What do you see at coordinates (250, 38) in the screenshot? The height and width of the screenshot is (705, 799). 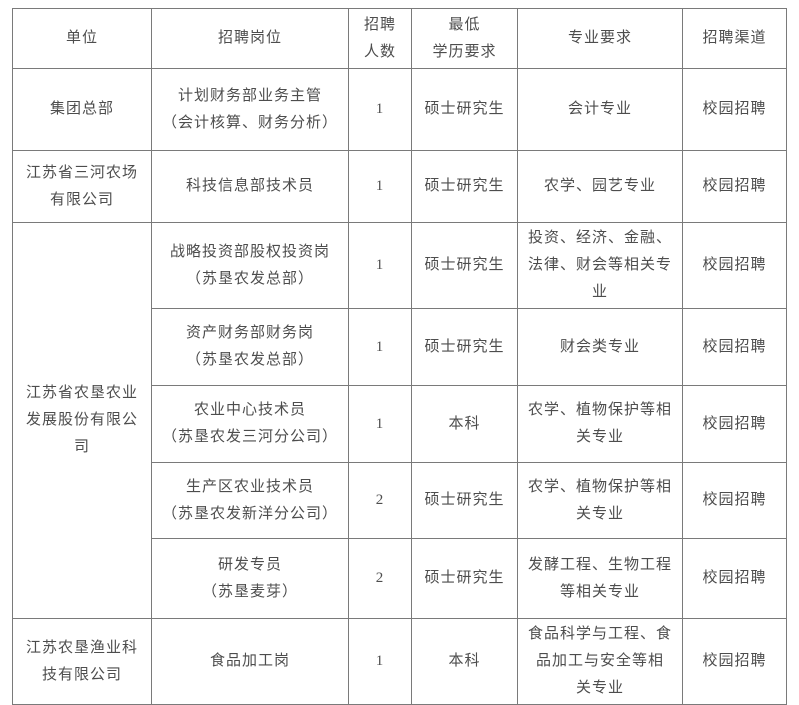 I see `header-position: 招聘岗位` at bounding box center [250, 38].